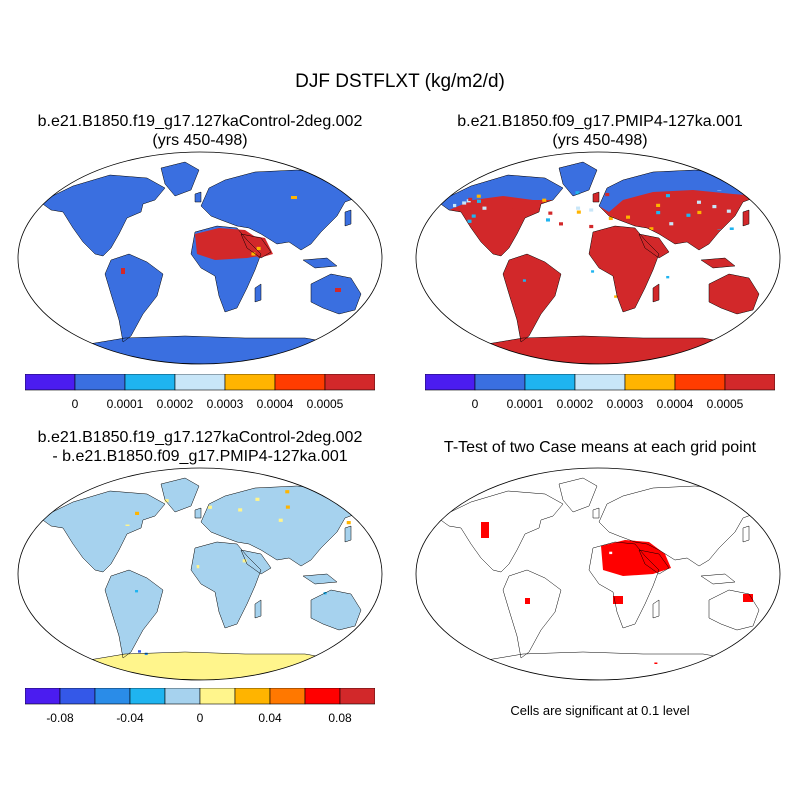  What do you see at coordinates (200, 718) in the screenshot?
I see `colorbar-difference-tick-label: 0` at bounding box center [200, 718].